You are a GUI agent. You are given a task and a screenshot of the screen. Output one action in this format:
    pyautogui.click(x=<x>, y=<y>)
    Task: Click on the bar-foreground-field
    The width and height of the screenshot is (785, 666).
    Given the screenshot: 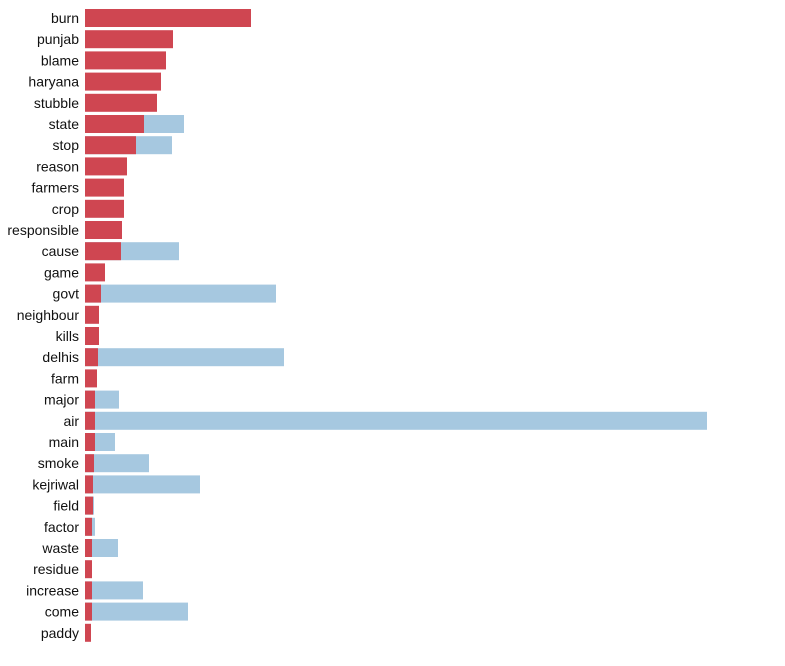 What is the action you would take?
    pyautogui.click(x=89, y=505)
    